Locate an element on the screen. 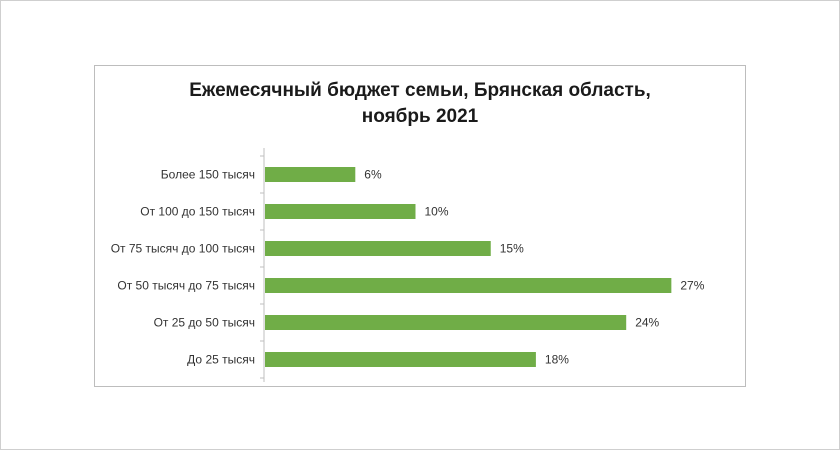 The image size is (840, 450). category-label: От 100 до 150 тысяч is located at coordinates (197, 212).